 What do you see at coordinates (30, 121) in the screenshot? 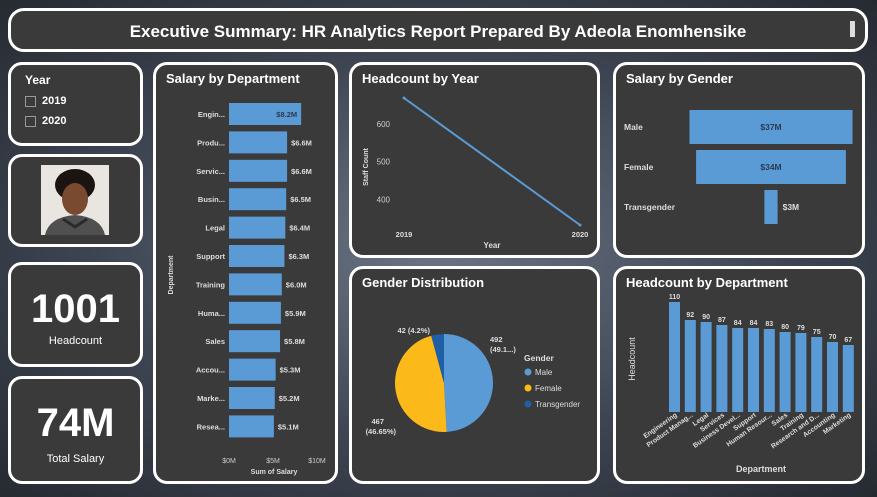
I see `year-2020-checkbox` at bounding box center [30, 121].